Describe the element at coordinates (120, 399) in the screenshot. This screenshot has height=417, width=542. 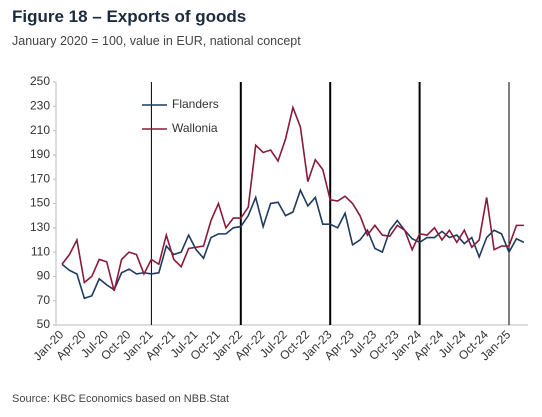
I see `source-note: Source: KBC Economics based on NBB.Stat` at that location.